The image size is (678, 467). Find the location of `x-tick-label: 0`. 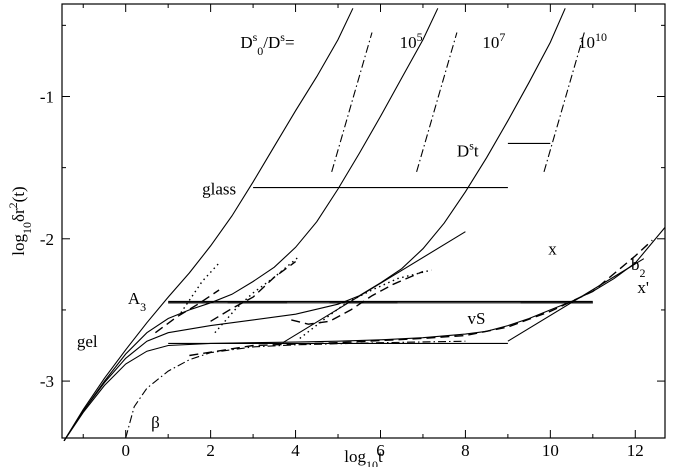

x-tick-label: 0 is located at coordinates (125, 450).